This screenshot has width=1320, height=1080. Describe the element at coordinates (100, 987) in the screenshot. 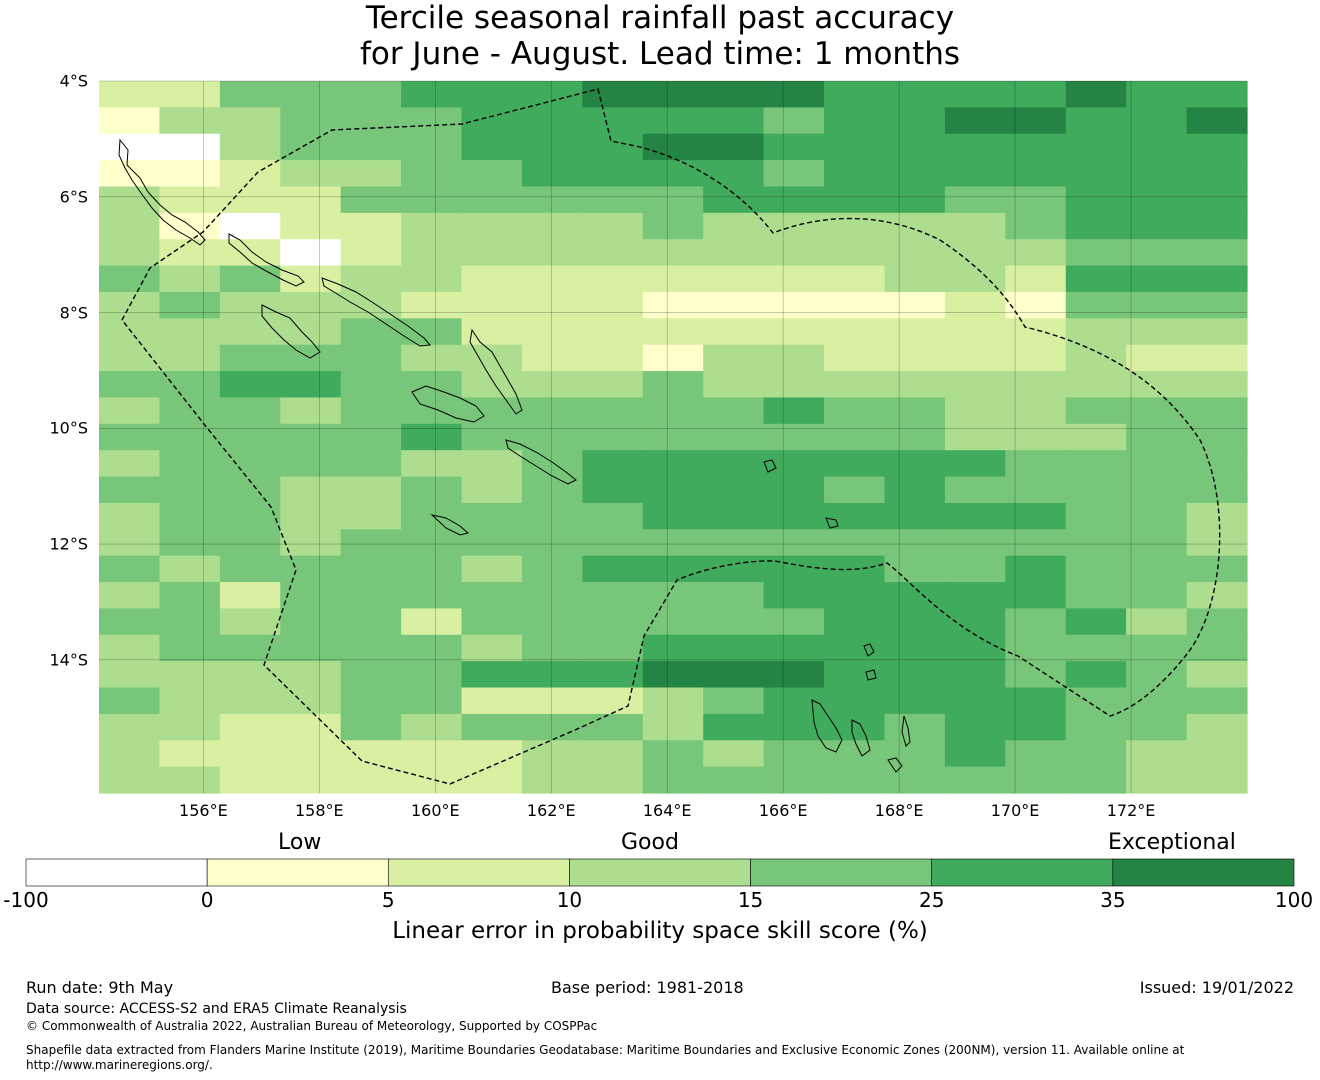

I see `run-date: Run date: 9th May` at that location.